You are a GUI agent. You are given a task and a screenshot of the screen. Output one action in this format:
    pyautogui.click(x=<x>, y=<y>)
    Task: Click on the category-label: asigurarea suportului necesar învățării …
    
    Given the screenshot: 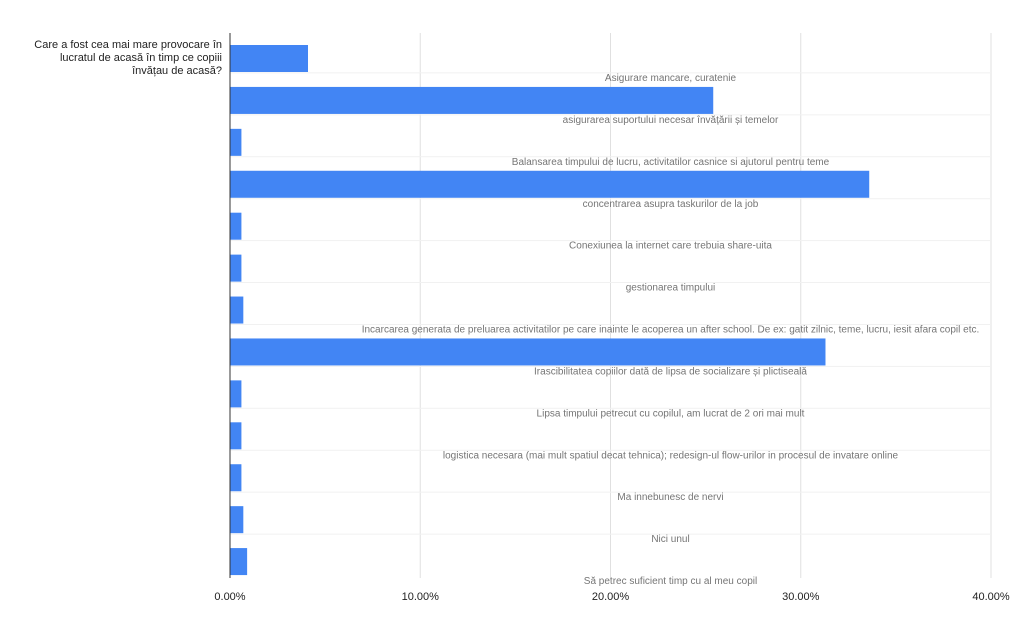 What is the action you would take?
    pyautogui.click(x=671, y=120)
    